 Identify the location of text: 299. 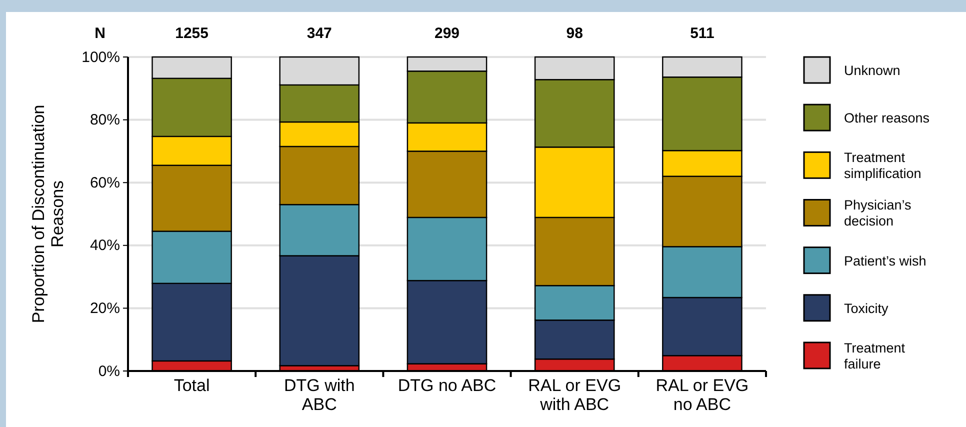
(447, 33).